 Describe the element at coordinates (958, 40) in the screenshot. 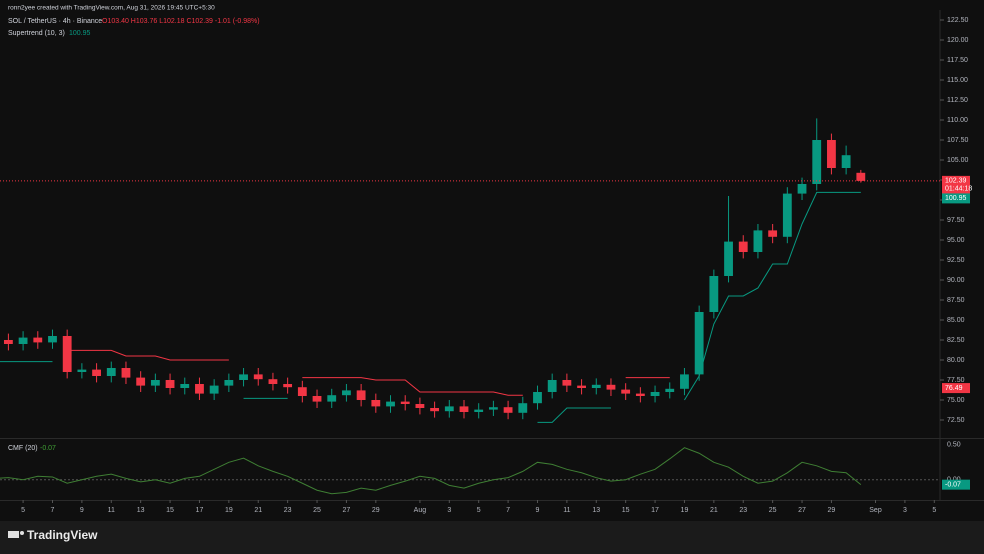

I see `y-tick-label: 120.00` at that location.